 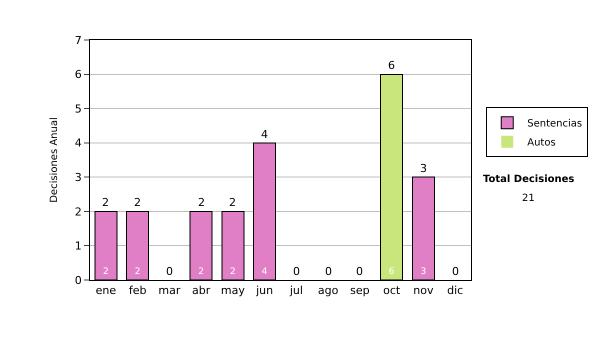 What do you see at coordinates (78, 143) in the screenshot?
I see `y-tick-label: 4` at bounding box center [78, 143].